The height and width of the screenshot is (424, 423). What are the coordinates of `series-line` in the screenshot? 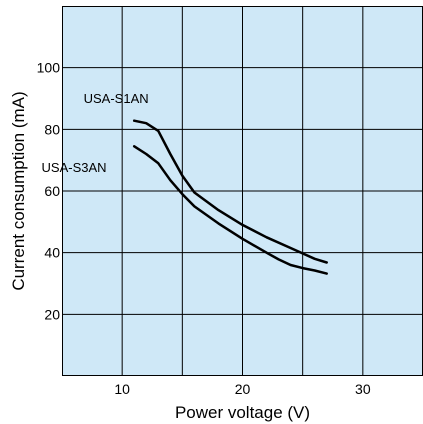 It's located at (230, 210).